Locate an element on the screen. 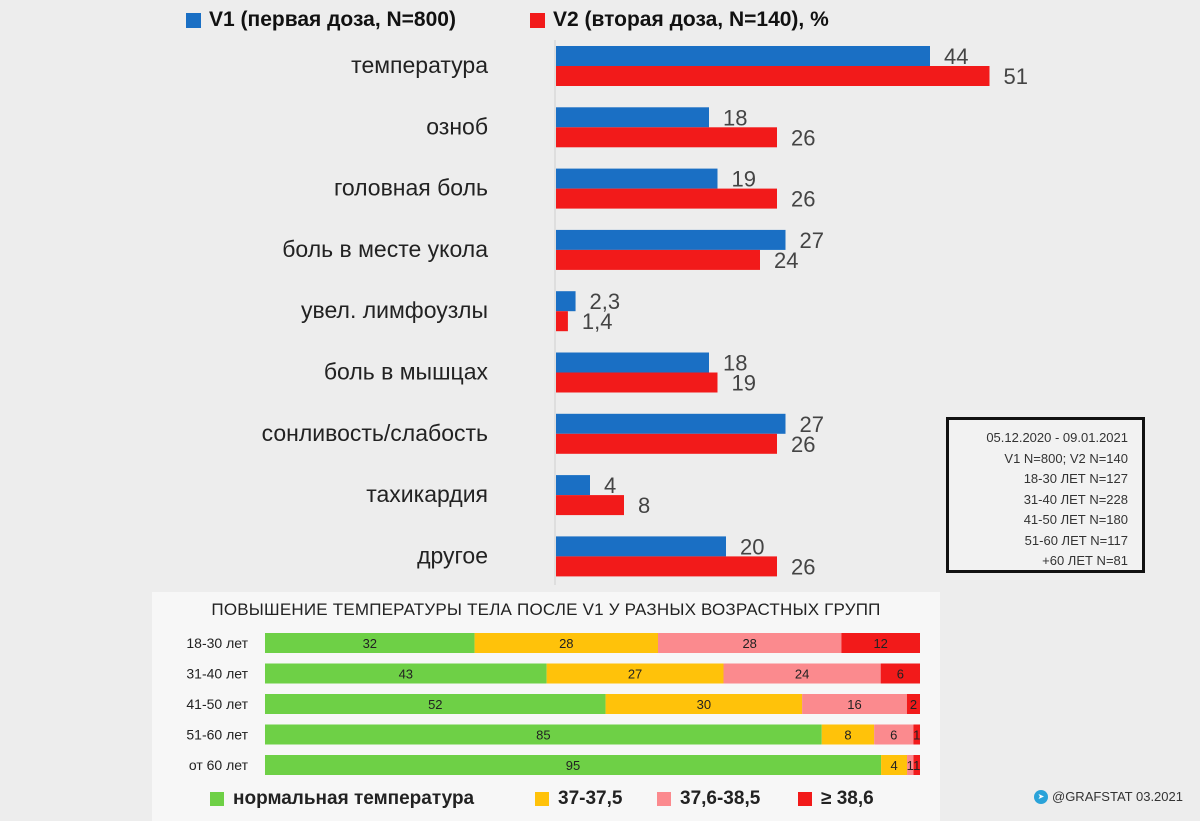 This screenshot has width=1200, height=821. legend-high-fever: ≥ 38,6 is located at coordinates (836, 799).